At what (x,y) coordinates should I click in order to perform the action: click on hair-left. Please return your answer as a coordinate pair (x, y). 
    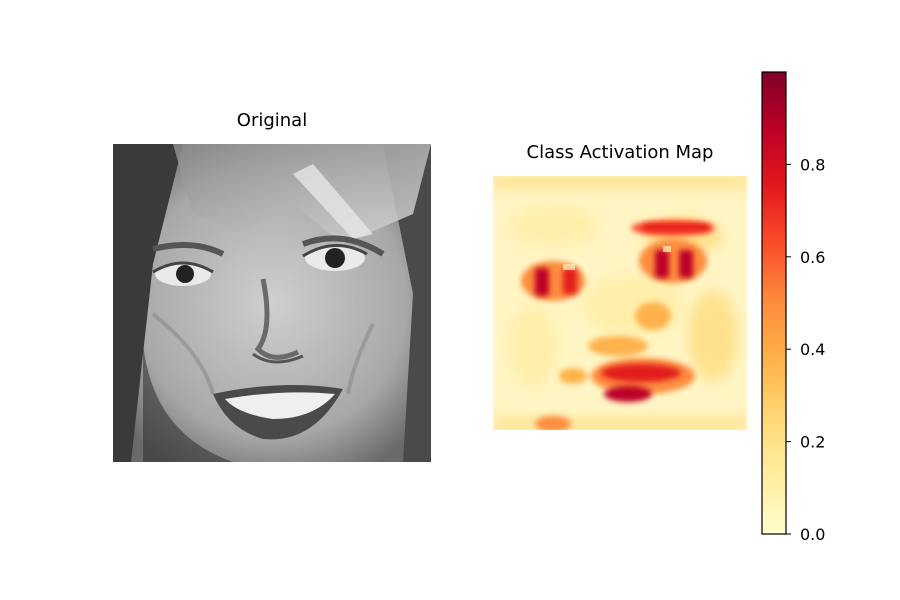
    Looking at the image, I should click on (148, 303).